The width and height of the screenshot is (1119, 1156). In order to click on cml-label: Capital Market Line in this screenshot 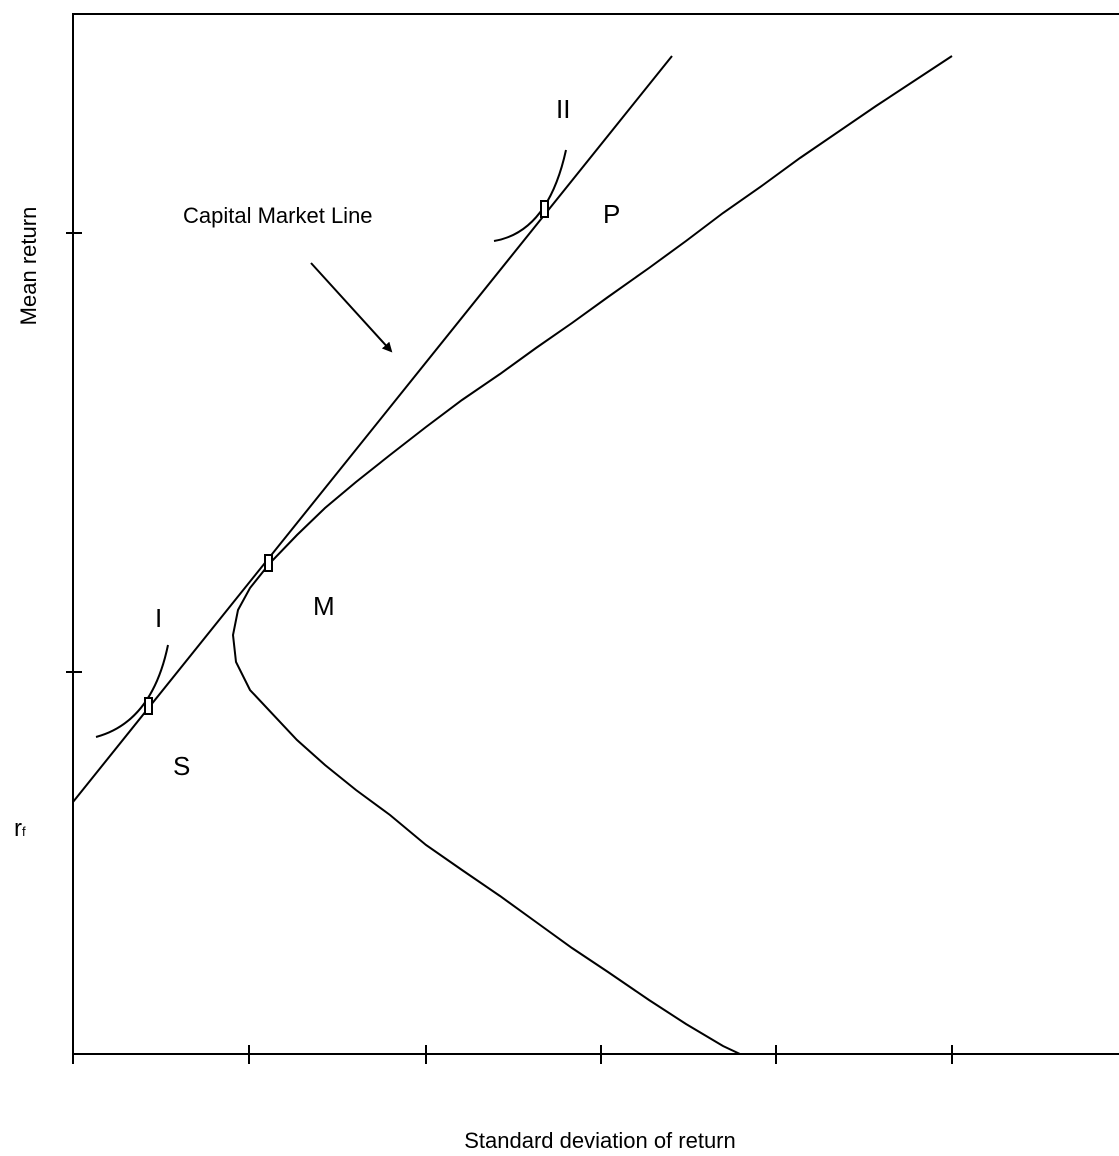, I will do `click(278, 215)`.